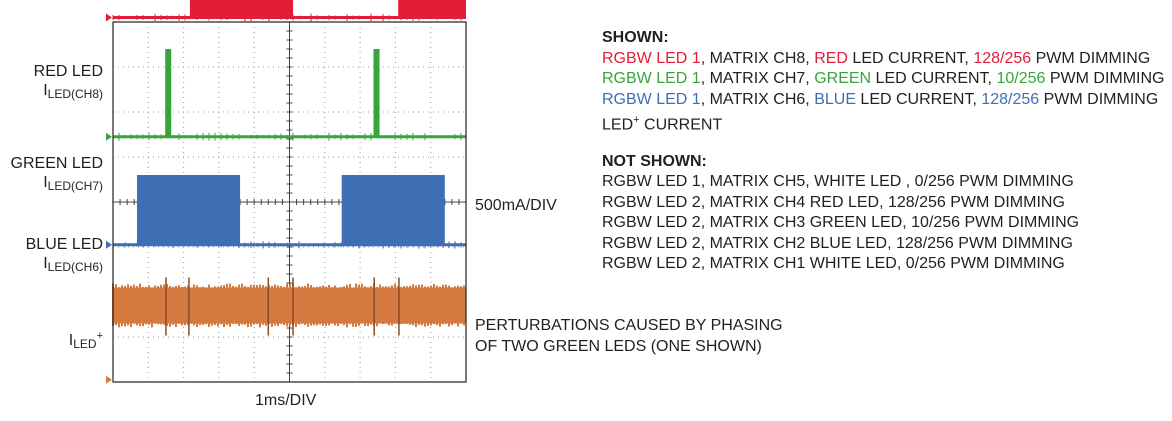 Image resolution: width=1172 pixels, height=421 pixels. I want to click on shown-green-current: LED CURRENT,, so click(934, 78).